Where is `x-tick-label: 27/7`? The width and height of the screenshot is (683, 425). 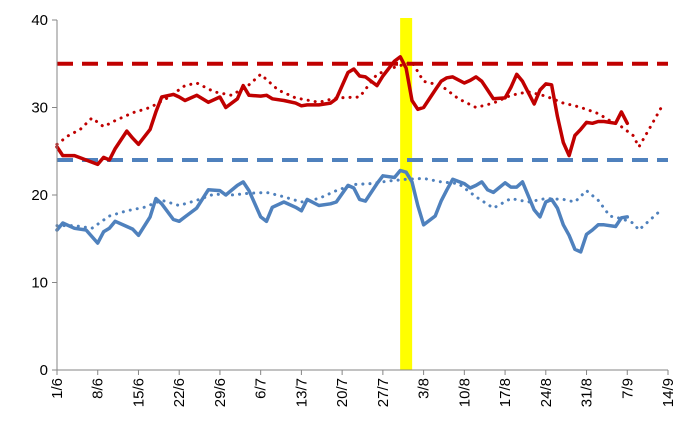 x-tick-label: 27/7 is located at coordinates (383, 392).